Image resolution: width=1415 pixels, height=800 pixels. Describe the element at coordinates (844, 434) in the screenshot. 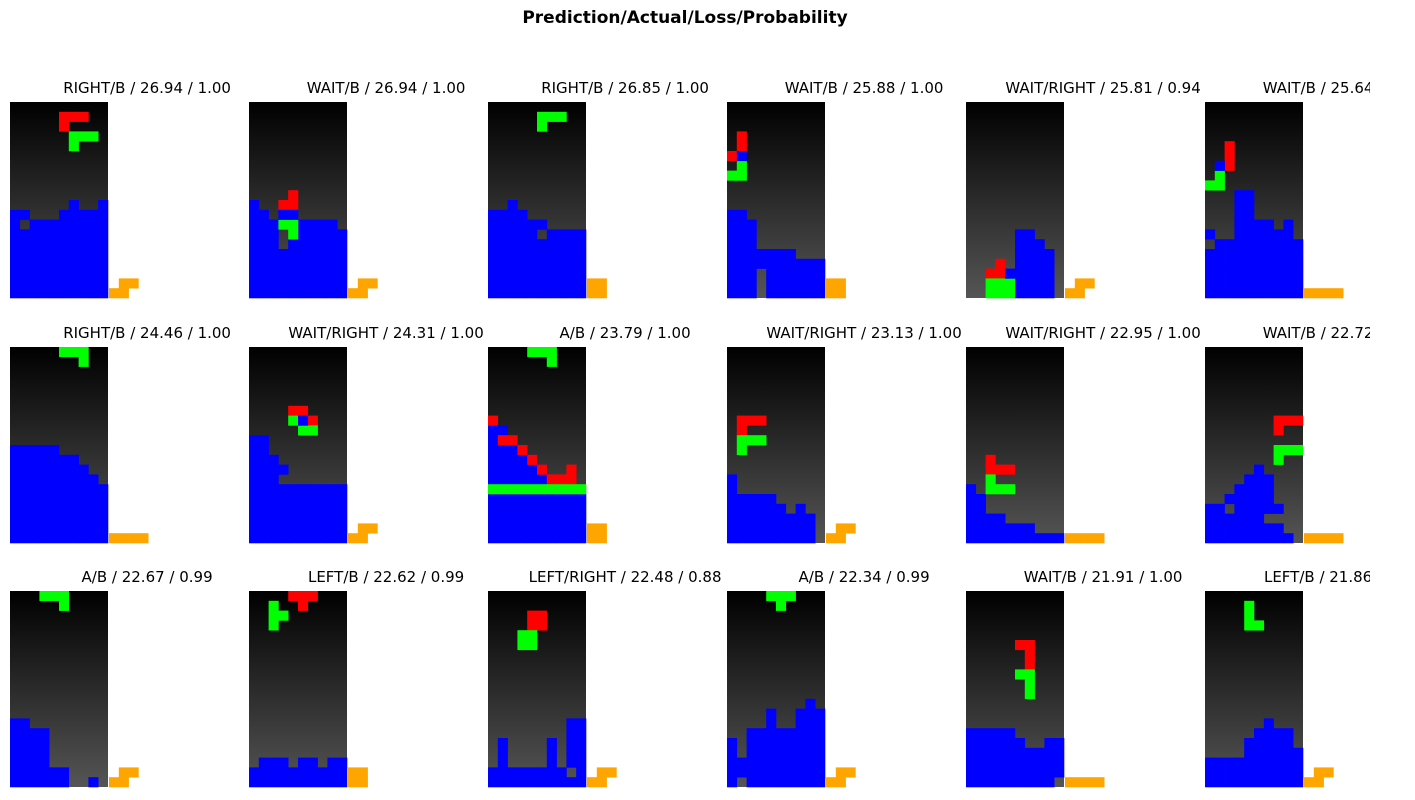

I see `panel: WAIT/RIGHT / 23.13 / 1.00` at that location.